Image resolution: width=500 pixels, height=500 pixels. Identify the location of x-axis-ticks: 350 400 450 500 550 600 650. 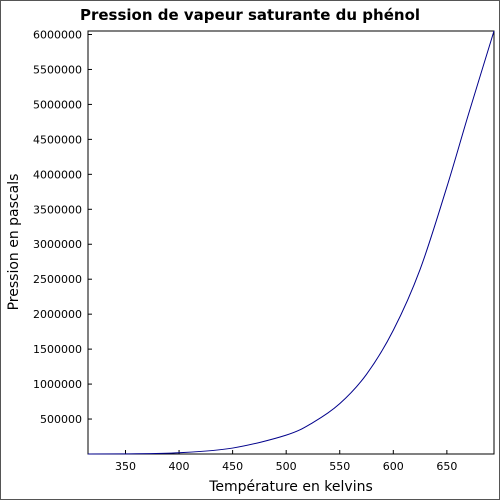
(286, 461).